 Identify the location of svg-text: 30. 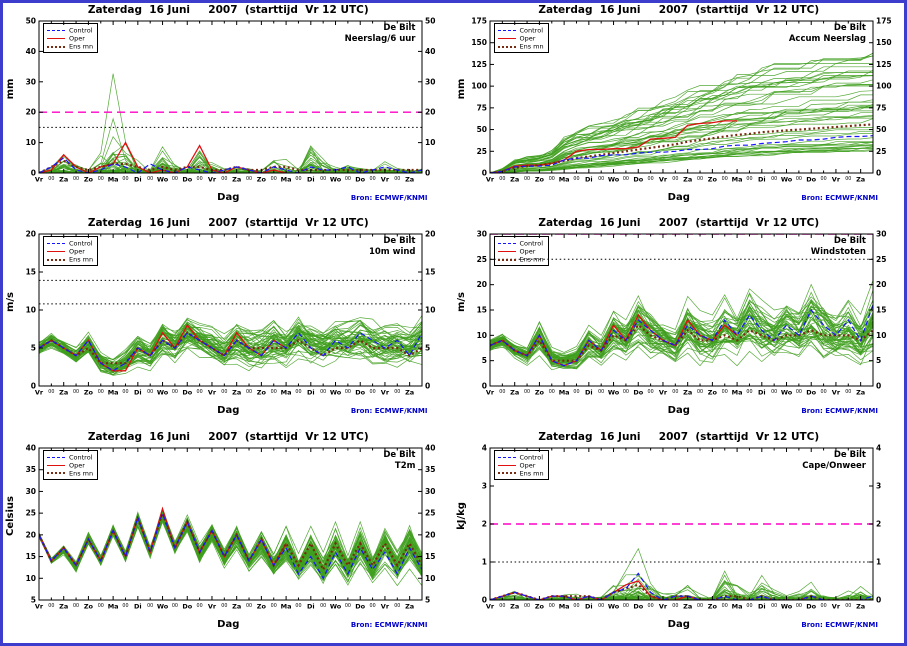
(31, 491).